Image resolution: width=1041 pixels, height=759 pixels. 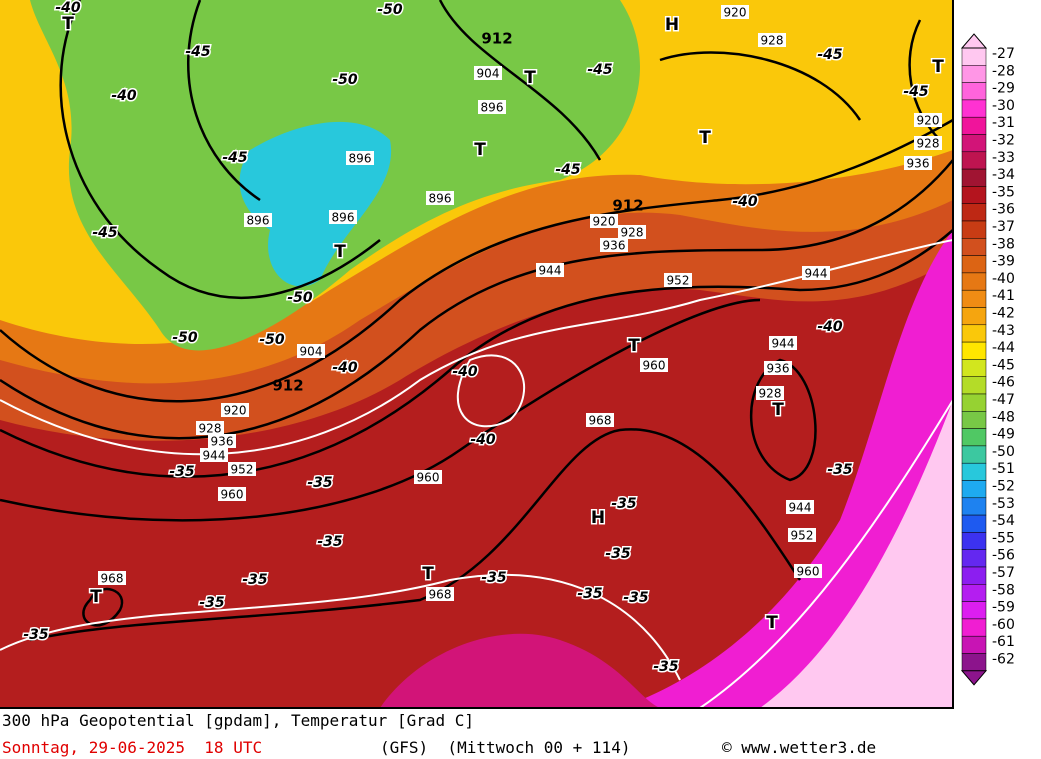 I want to click on legend-label: -56, so click(x=1003, y=556).